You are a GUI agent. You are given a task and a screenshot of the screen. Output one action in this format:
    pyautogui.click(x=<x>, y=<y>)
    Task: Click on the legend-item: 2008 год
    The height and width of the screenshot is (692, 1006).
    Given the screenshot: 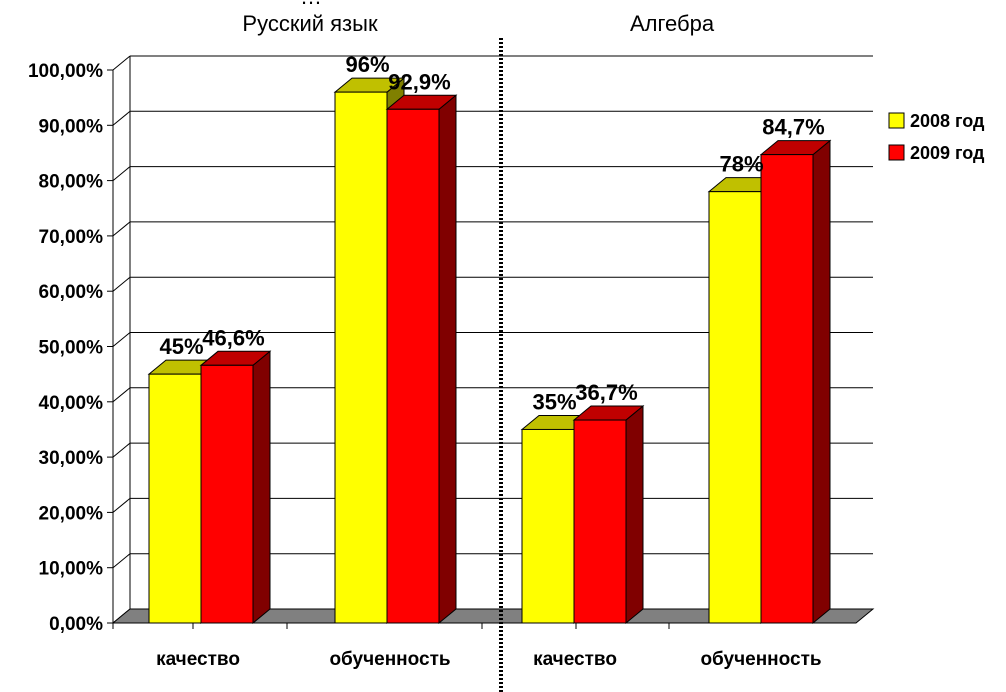 What is the action you would take?
    pyautogui.click(x=936, y=121)
    